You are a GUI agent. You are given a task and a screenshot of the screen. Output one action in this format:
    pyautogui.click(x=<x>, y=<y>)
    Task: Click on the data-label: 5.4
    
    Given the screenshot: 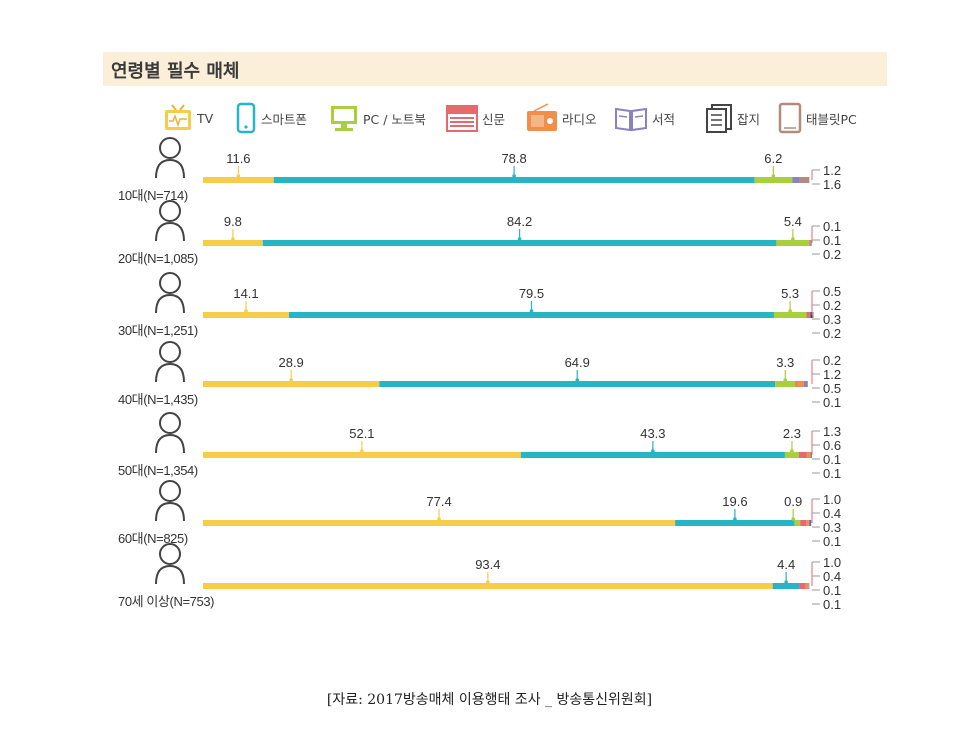 What is the action you would take?
    pyautogui.click(x=793, y=221)
    